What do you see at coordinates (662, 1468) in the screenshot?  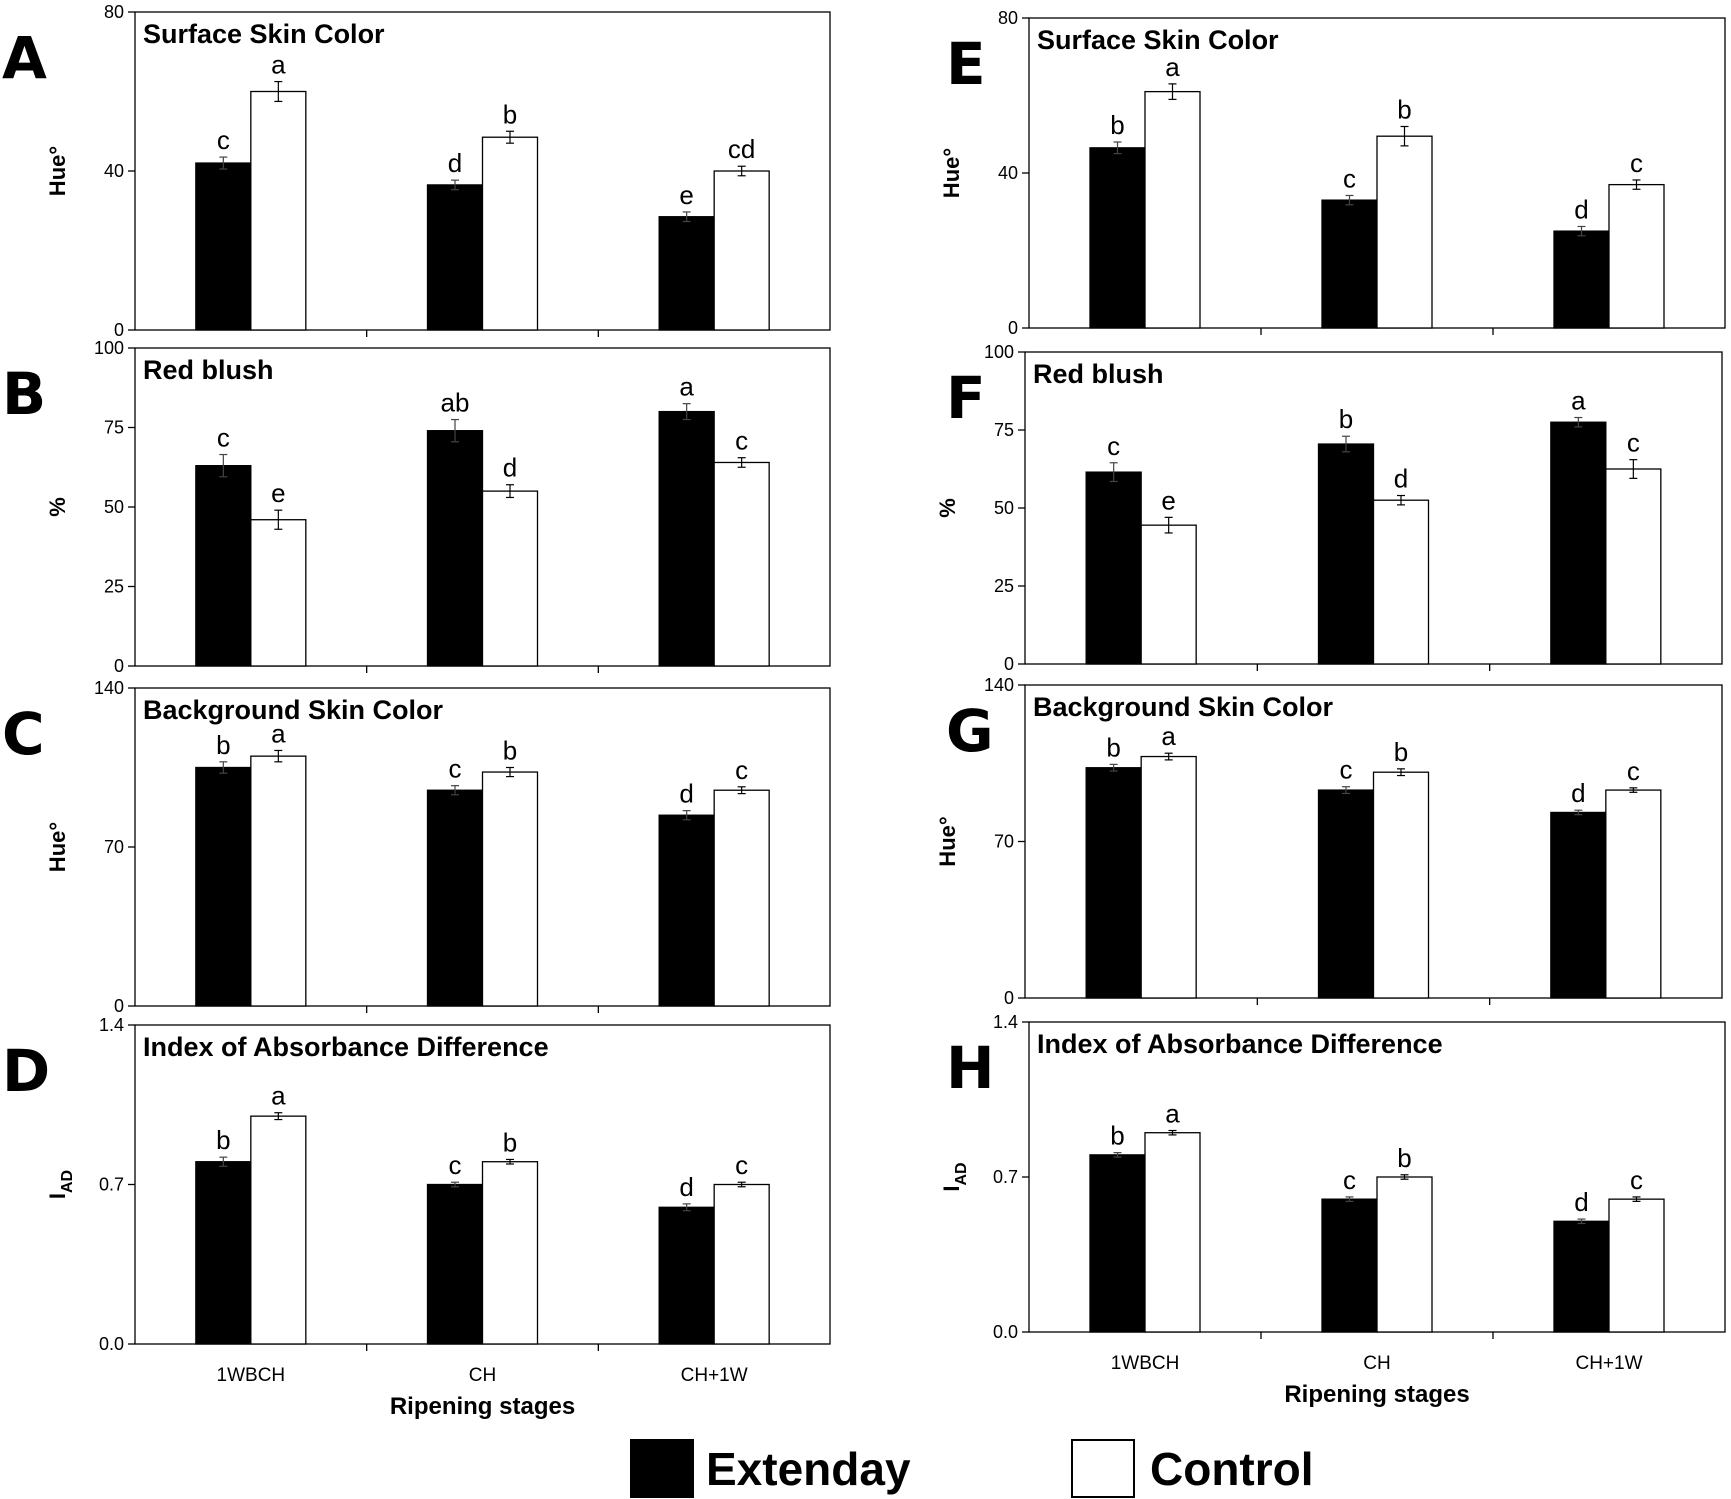 I see `legend-extenday-swatch` at bounding box center [662, 1468].